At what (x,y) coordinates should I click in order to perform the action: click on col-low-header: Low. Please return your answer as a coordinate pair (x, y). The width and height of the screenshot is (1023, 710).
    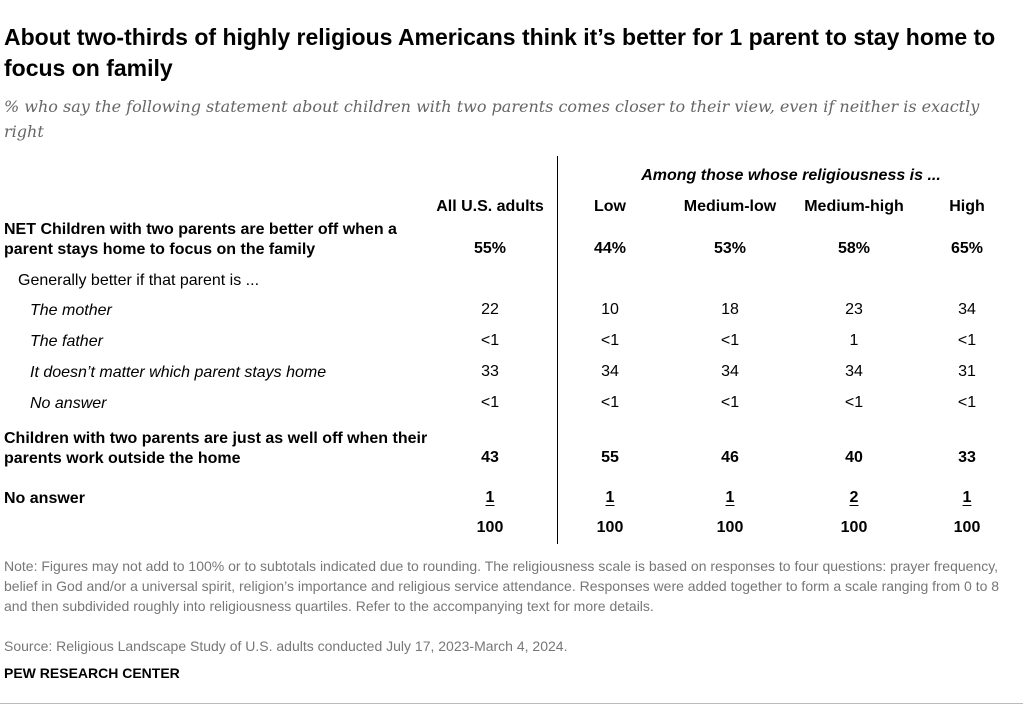
    Looking at the image, I should click on (610, 206).